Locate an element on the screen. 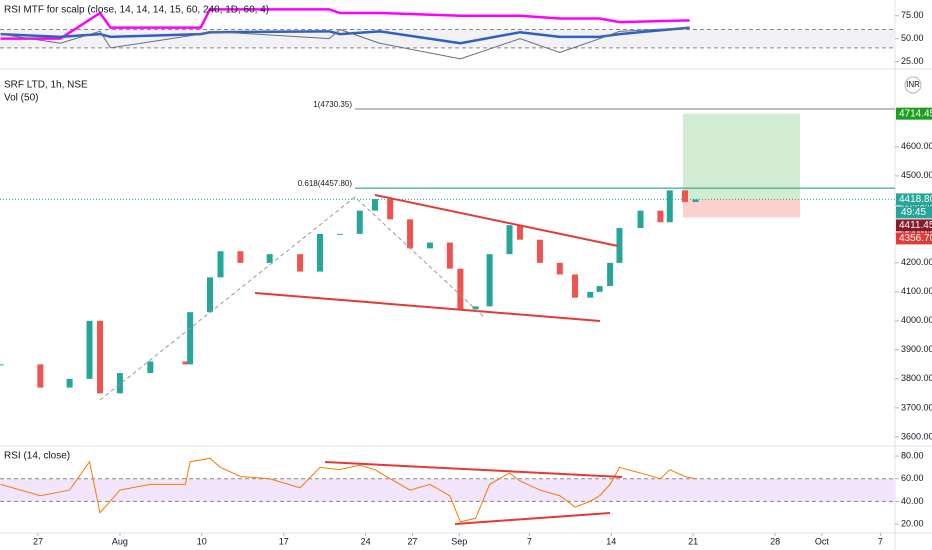  x-tick-label: 21 is located at coordinates (693, 541).